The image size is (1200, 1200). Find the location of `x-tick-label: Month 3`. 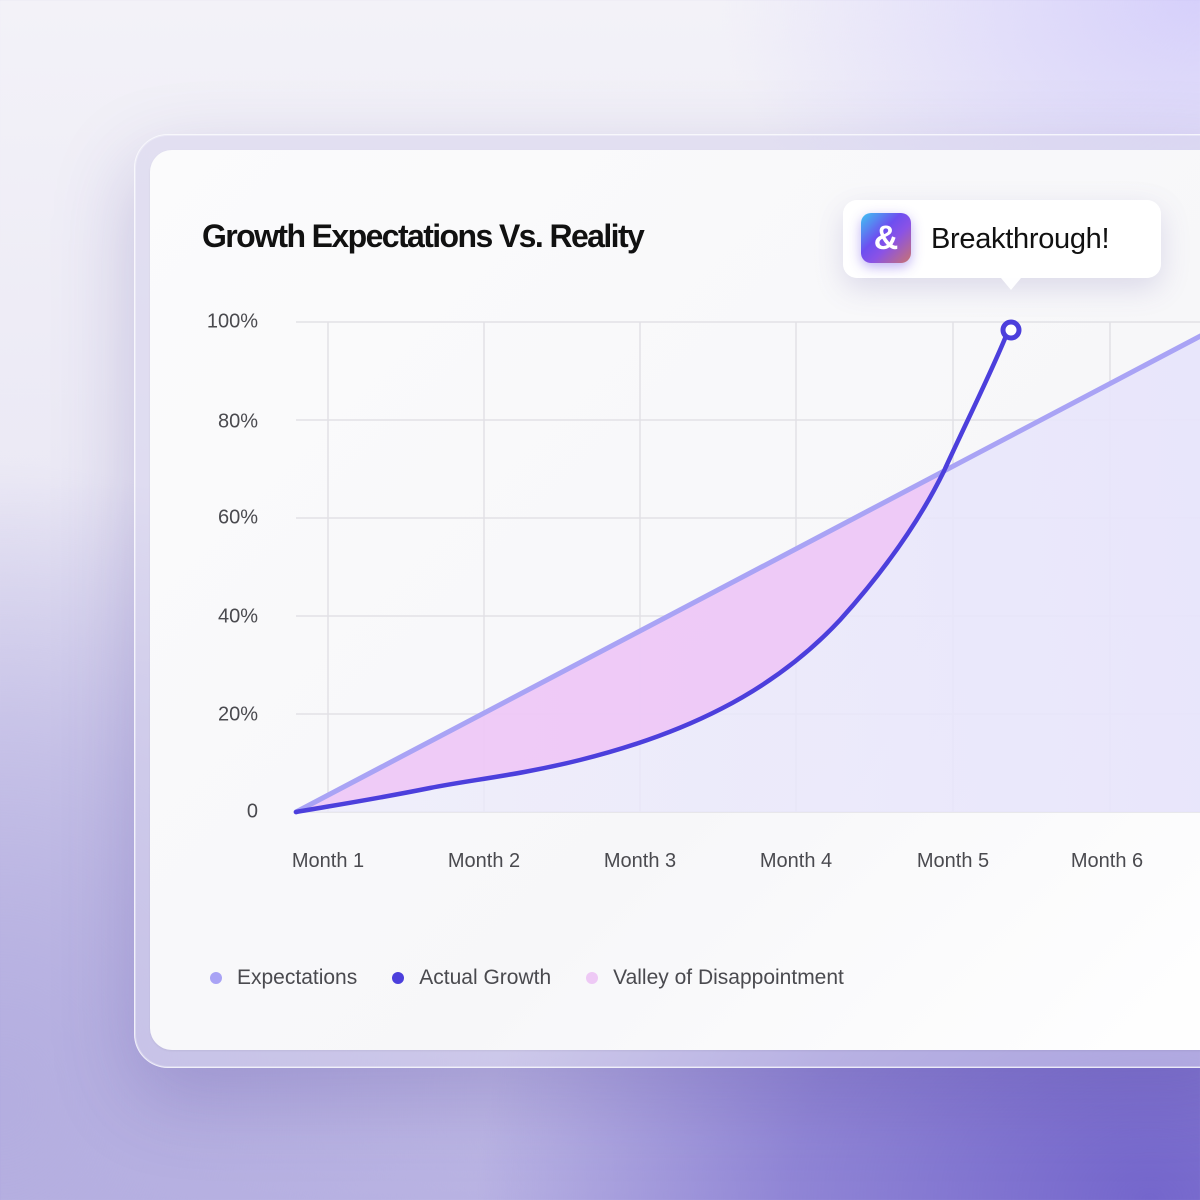

x-tick-label: Month 3 is located at coordinates (640, 861).